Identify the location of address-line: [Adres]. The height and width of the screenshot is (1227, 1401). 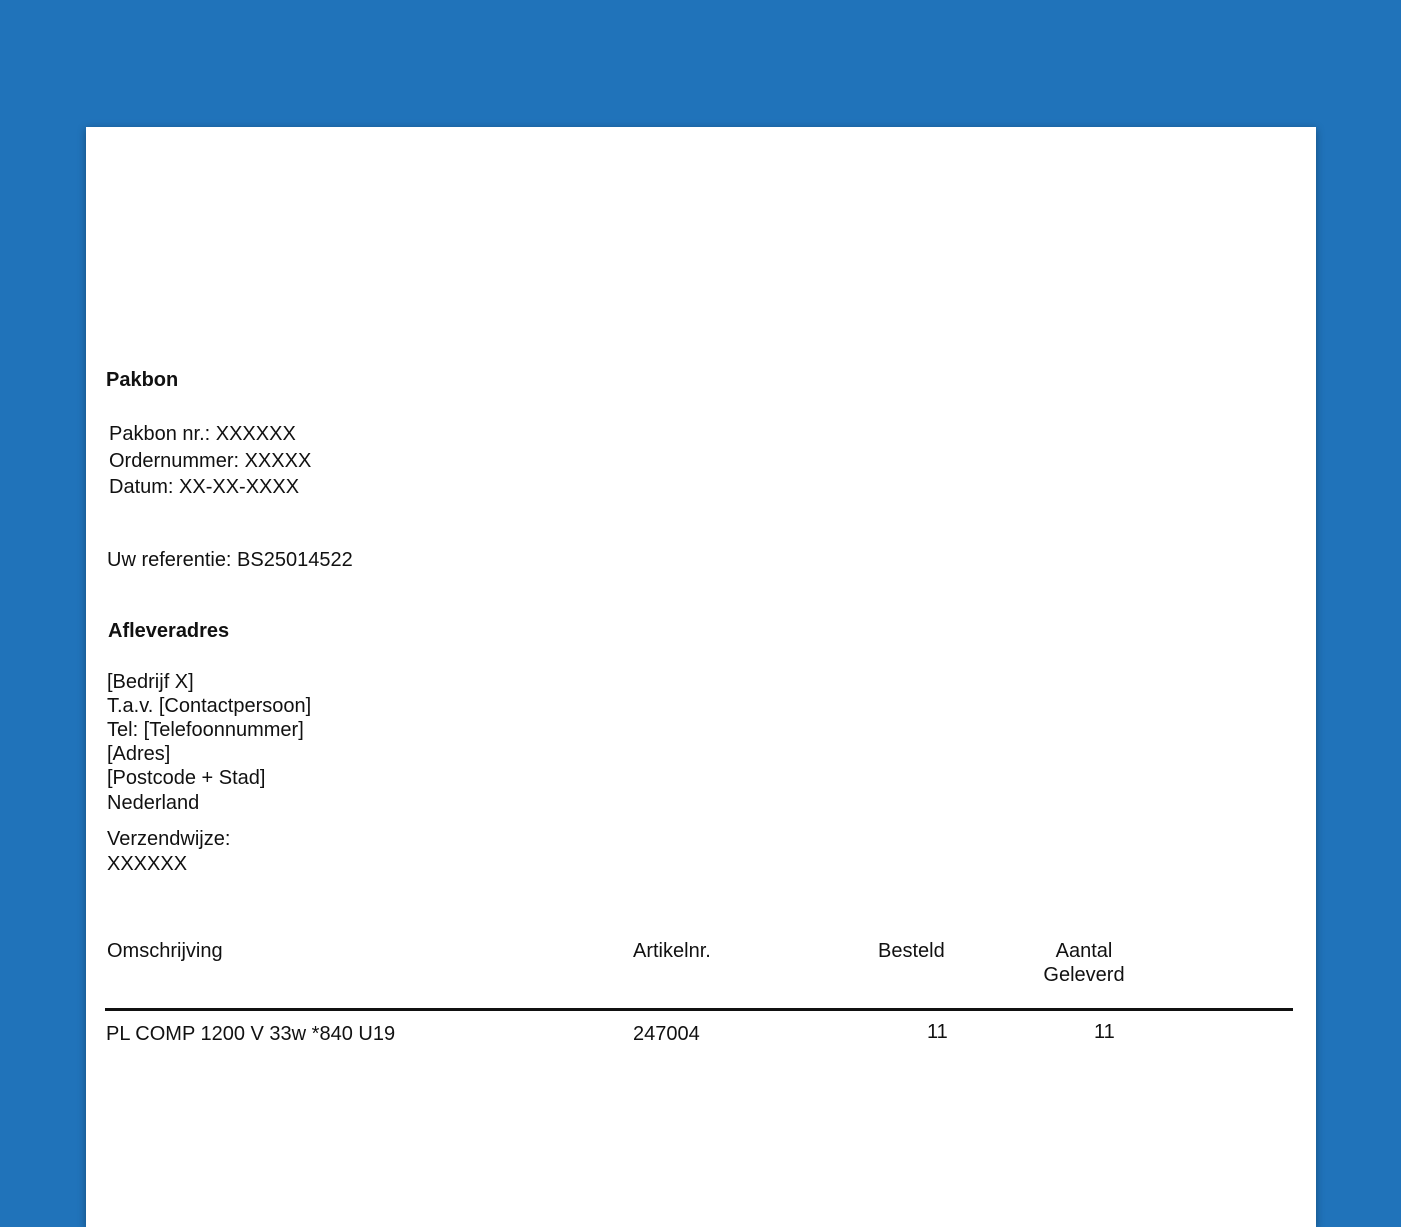
(139, 754).